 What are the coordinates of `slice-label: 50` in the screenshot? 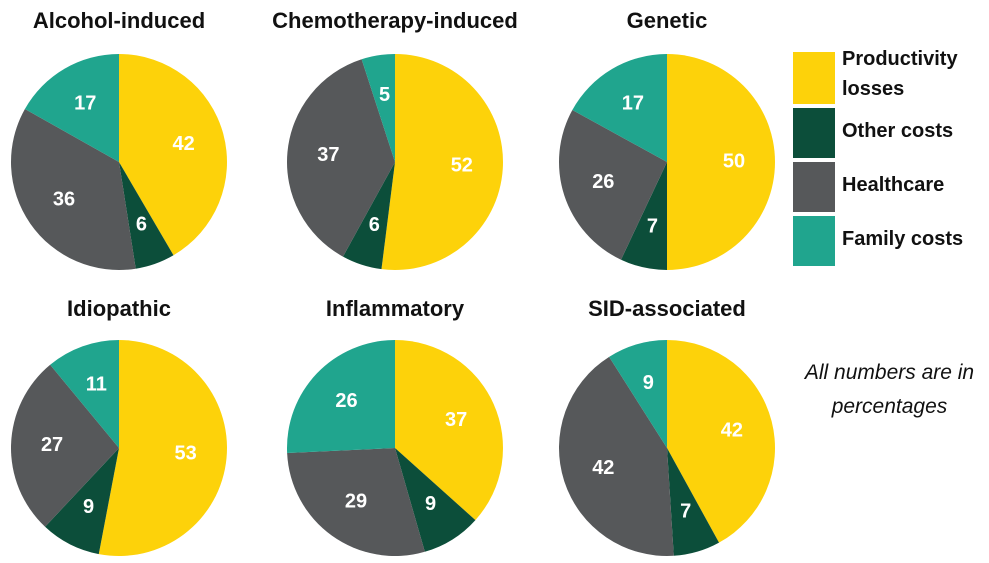 It's located at (734, 161).